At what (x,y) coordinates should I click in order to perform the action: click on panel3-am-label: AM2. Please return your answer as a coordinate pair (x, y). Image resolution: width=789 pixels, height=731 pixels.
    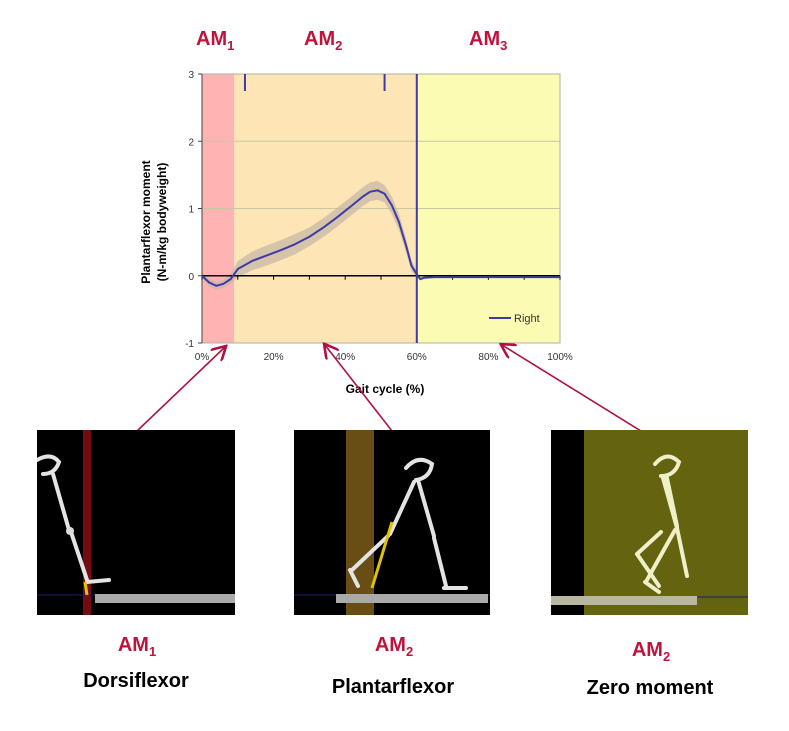
    Looking at the image, I should click on (651, 651).